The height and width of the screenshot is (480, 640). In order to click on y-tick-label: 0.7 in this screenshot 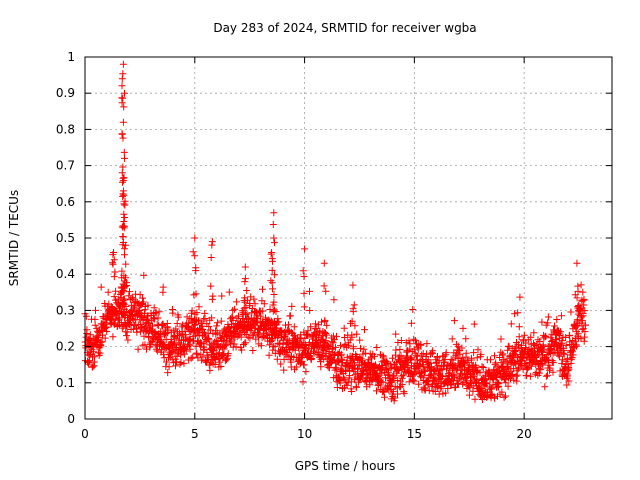, I will do `click(65, 166)`.